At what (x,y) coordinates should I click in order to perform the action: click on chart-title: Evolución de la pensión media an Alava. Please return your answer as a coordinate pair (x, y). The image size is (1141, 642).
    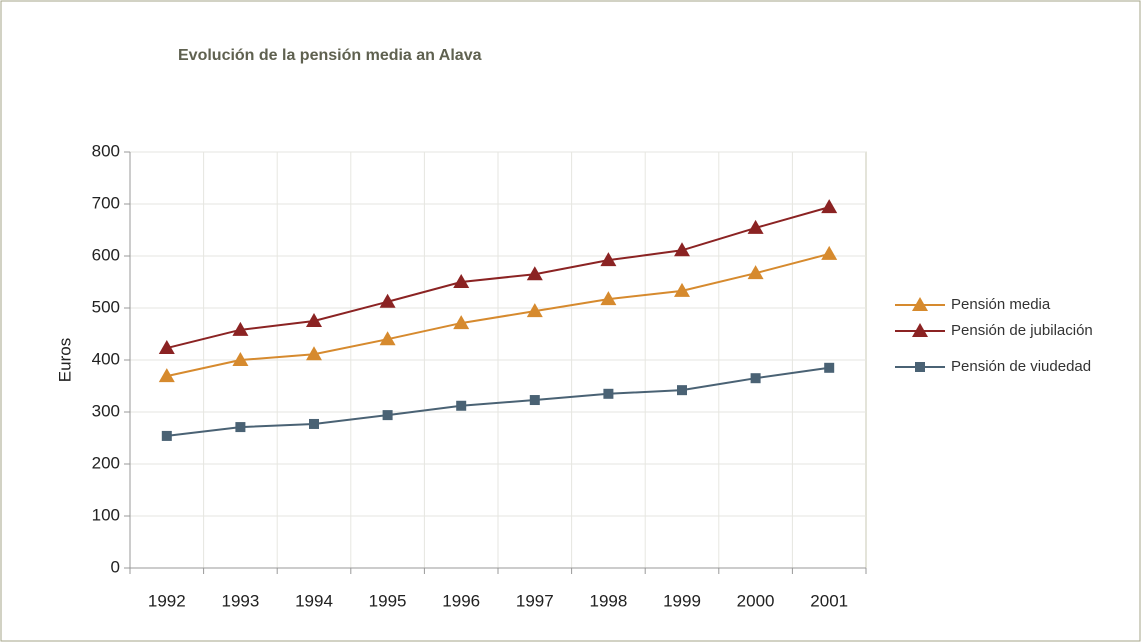
    Looking at the image, I should click on (330, 55).